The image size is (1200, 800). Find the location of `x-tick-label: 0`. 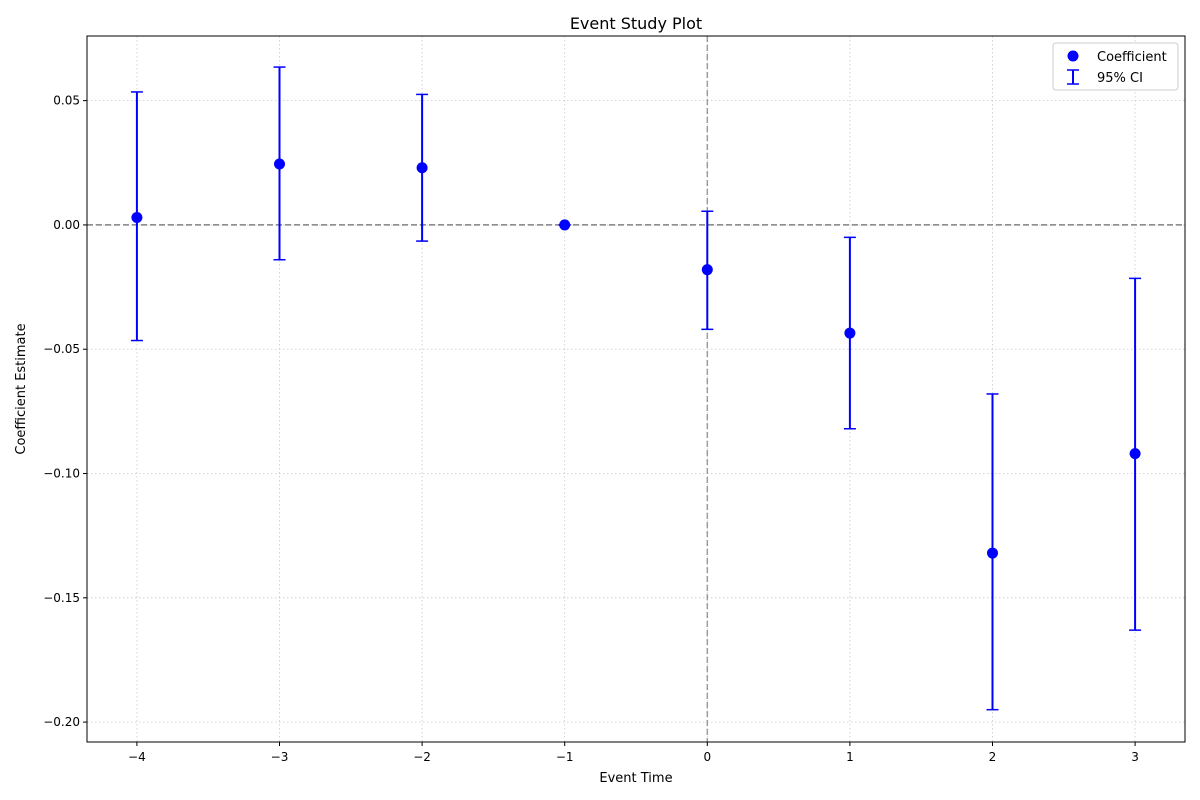

x-tick-label: 0 is located at coordinates (707, 757).